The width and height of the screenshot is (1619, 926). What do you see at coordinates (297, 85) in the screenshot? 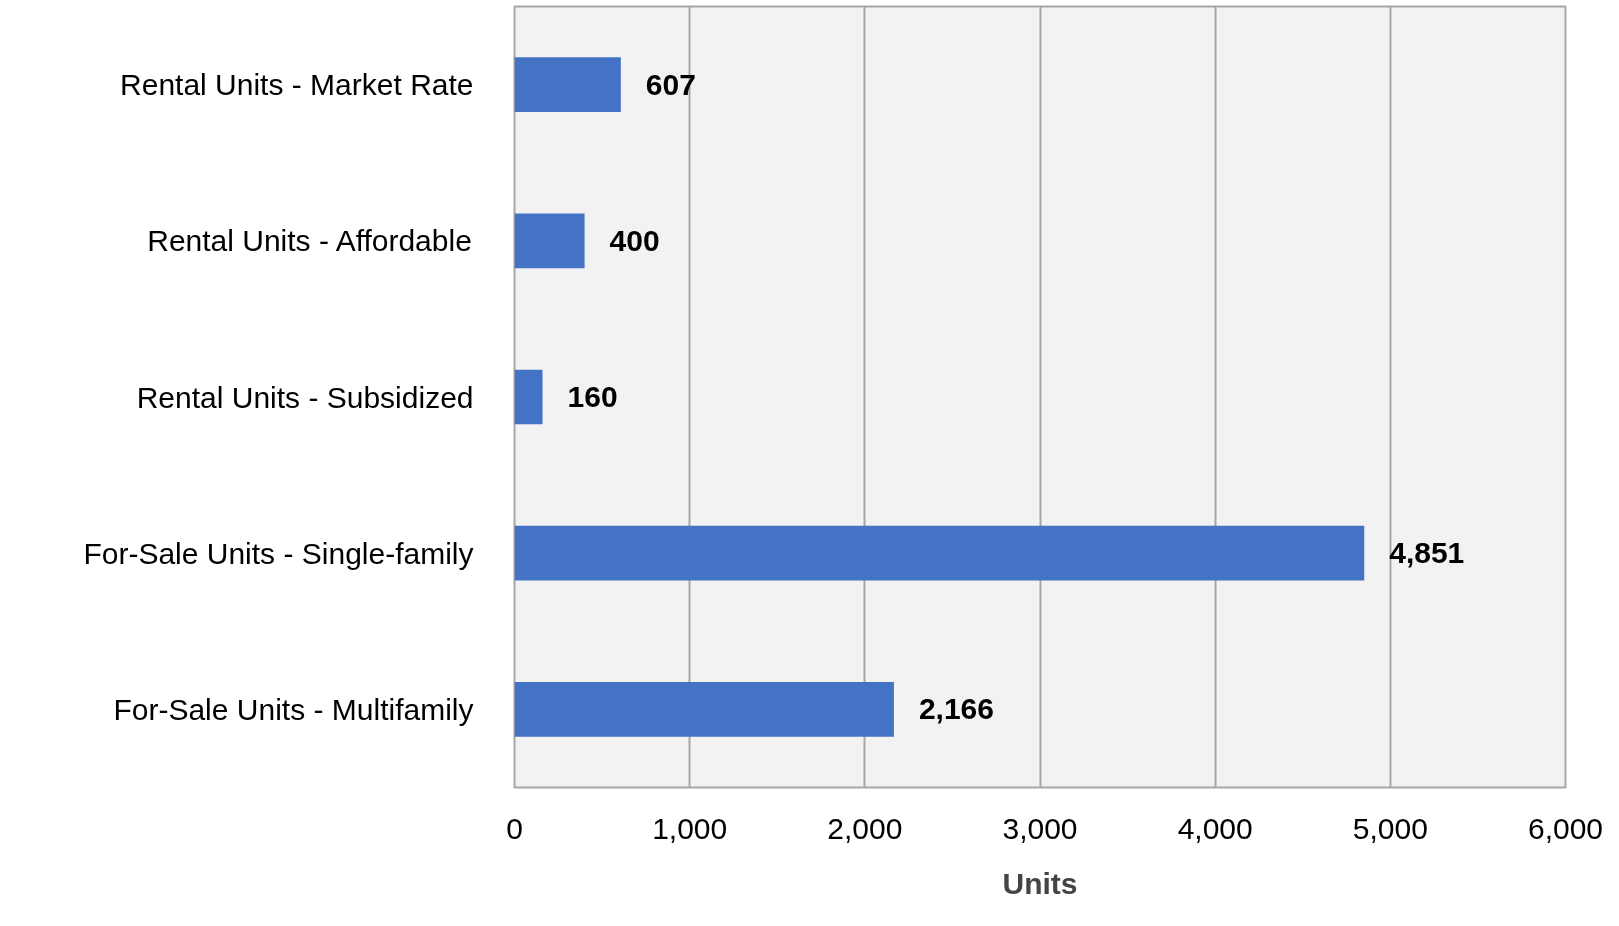
I see `y-tick-label: Rental Units - Market Rate` at bounding box center [297, 85].